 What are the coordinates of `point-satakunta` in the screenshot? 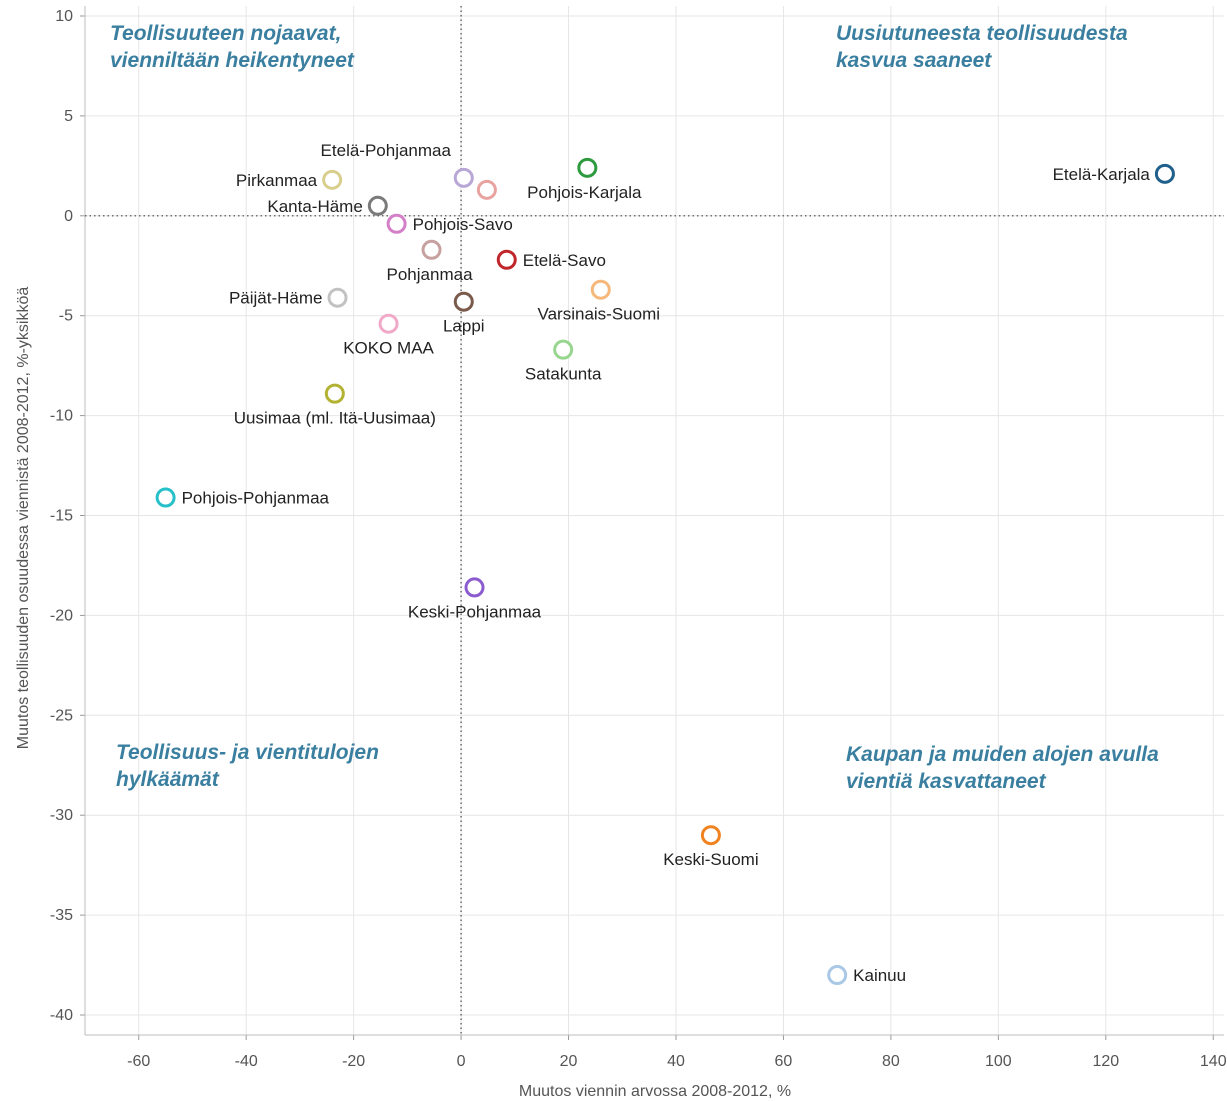 It's located at (563, 349).